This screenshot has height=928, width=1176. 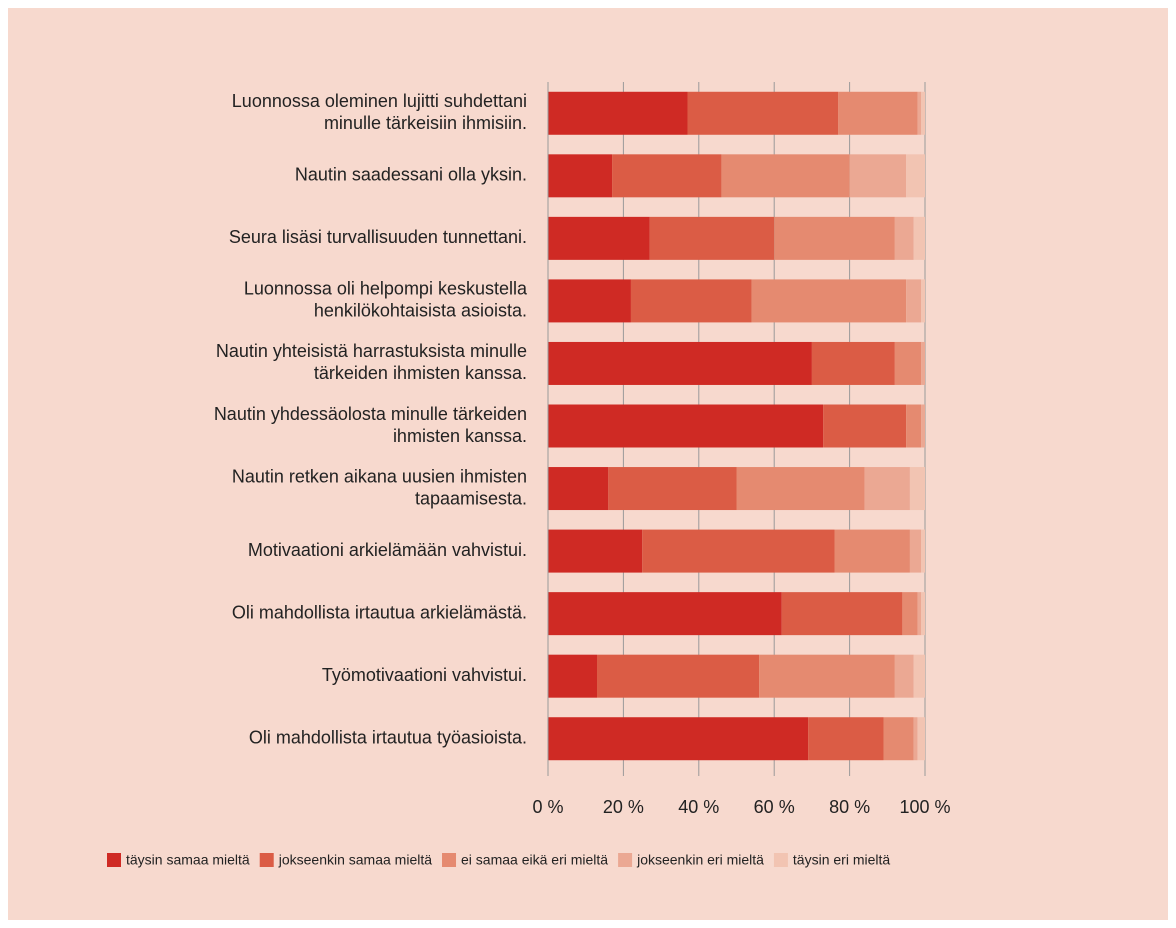 What do you see at coordinates (379, 476) in the screenshot?
I see `category-label: Nautin retken aikana uusien ihmisten` at bounding box center [379, 476].